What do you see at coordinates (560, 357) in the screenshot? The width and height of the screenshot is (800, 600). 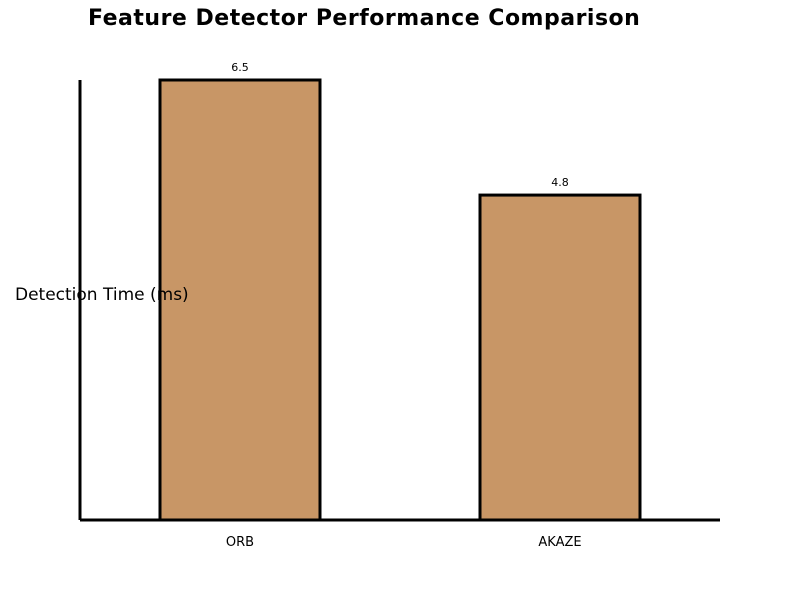 I see `bar-akaze` at bounding box center [560, 357].